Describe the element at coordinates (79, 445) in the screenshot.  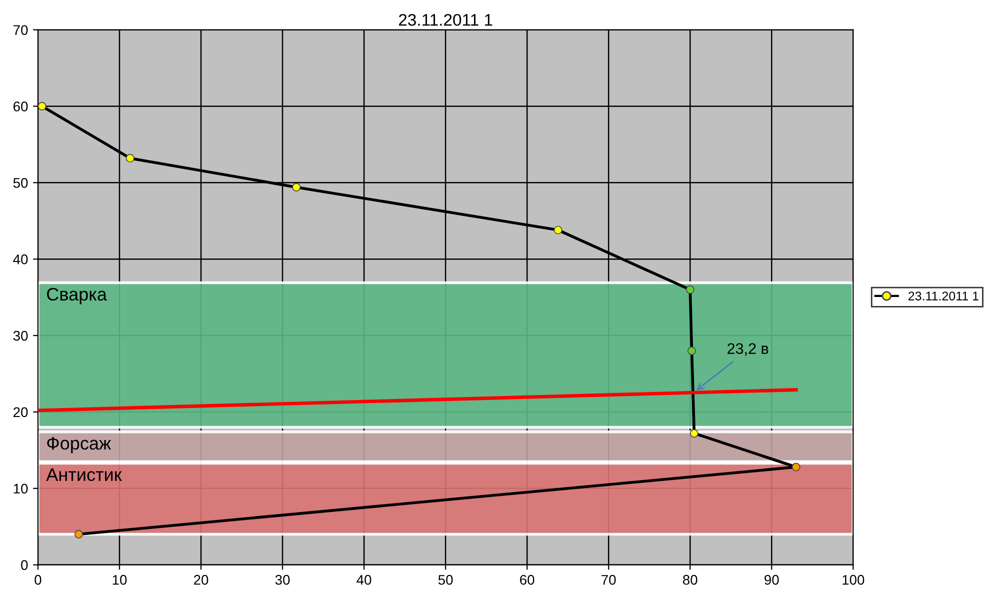
I see `band-label: Форсаж` at that location.